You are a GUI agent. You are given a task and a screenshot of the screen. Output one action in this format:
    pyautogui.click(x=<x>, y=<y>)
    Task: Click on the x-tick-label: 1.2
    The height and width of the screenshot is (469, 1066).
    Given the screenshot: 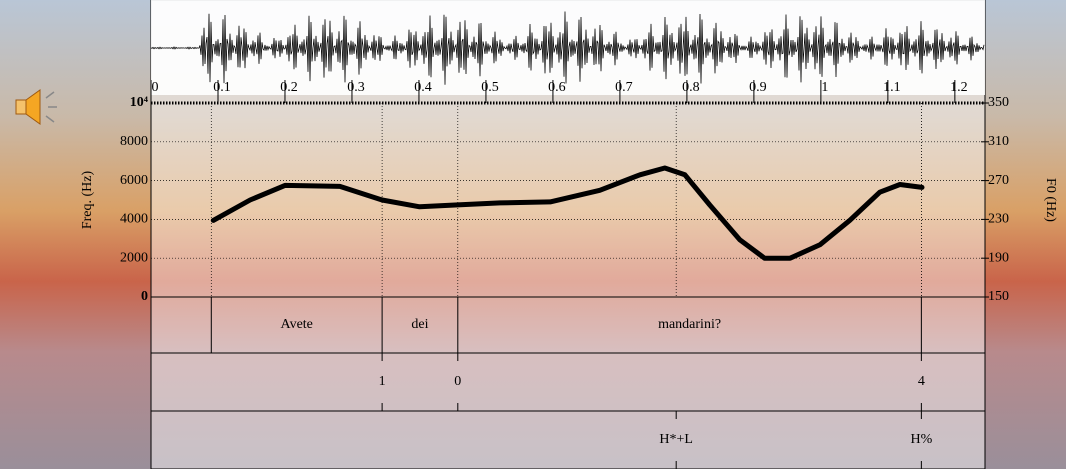 What is the action you would take?
    pyautogui.click(x=959, y=87)
    